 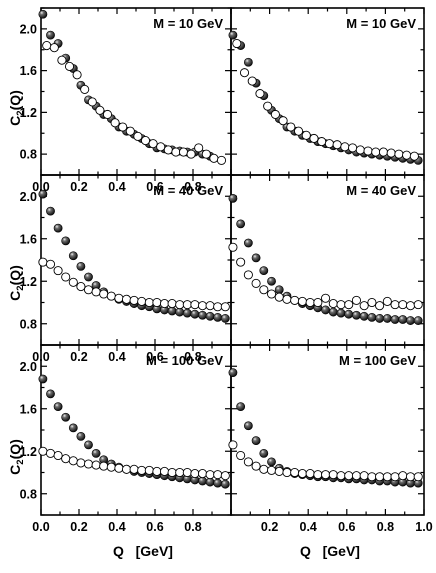 I want to click on y-axis-title-row-2: C2(Q), so click(x=16, y=283).